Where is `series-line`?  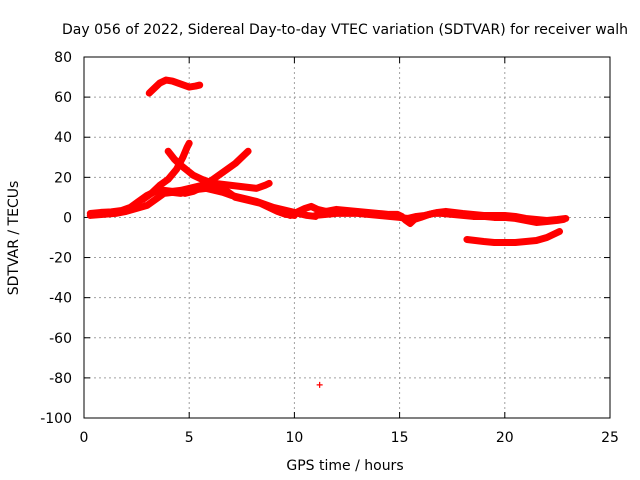 series-line is located at coordinates (166, 171).